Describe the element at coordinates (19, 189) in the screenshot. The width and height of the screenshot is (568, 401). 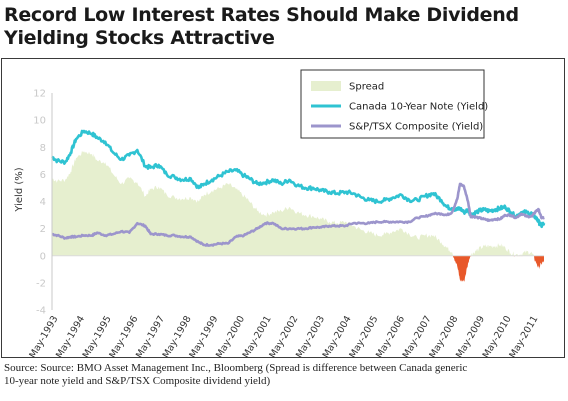
I see `y-axis-title: Yield (%)` at that location.